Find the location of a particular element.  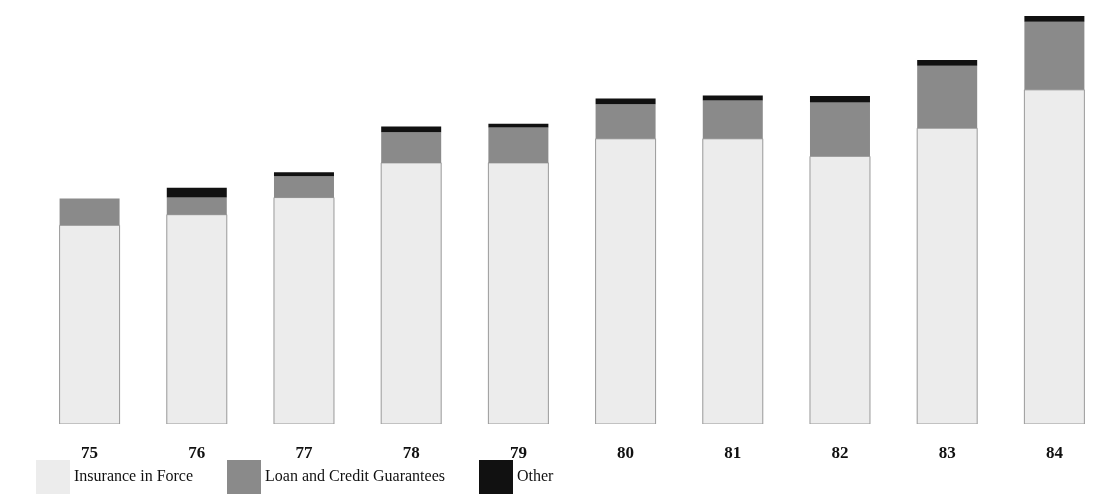

x-tick-label: 80 is located at coordinates (626, 453).